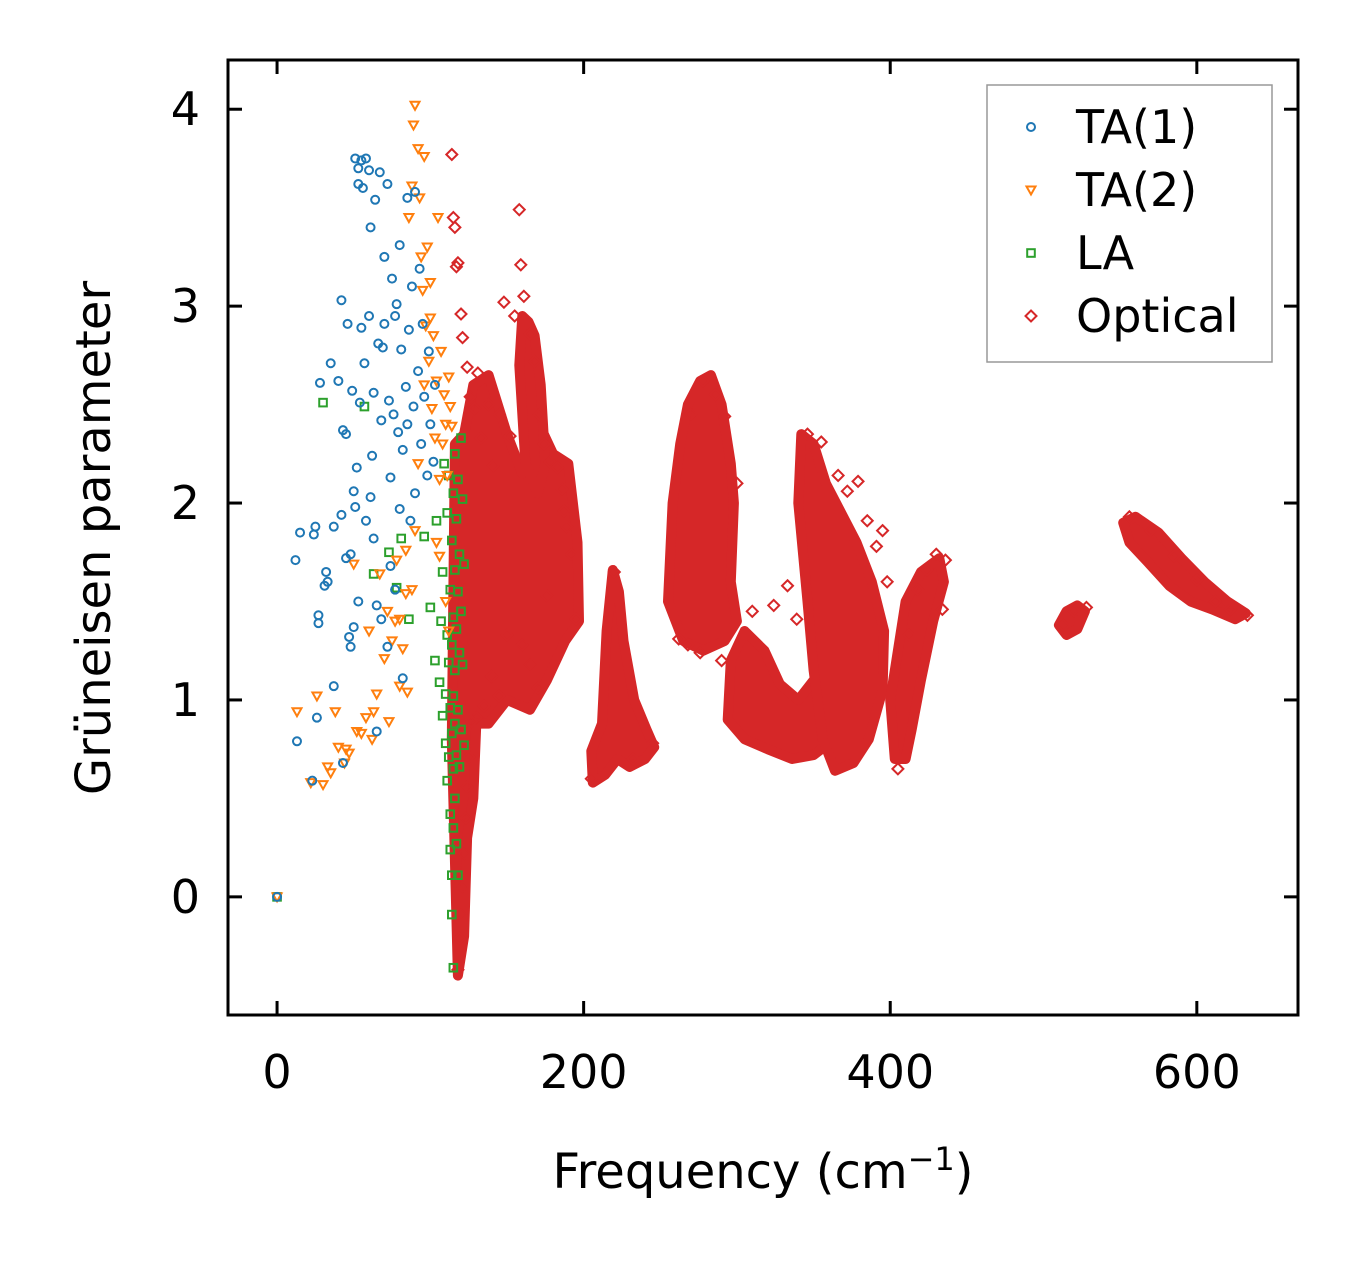 Image resolution: width=1357 pixels, height=1269 pixels. What do you see at coordinates (1197, 1072) in the screenshot?
I see `x-tick-label: 600` at bounding box center [1197, 1072].